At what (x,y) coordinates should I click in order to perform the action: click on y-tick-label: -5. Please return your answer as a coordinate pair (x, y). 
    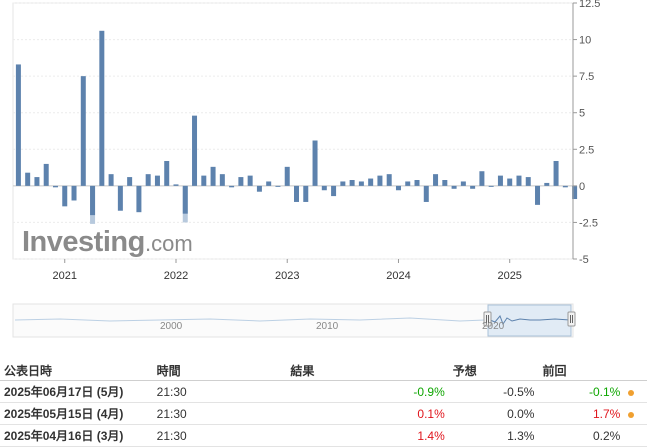
    Looking at the image, I should click on (584, 260).